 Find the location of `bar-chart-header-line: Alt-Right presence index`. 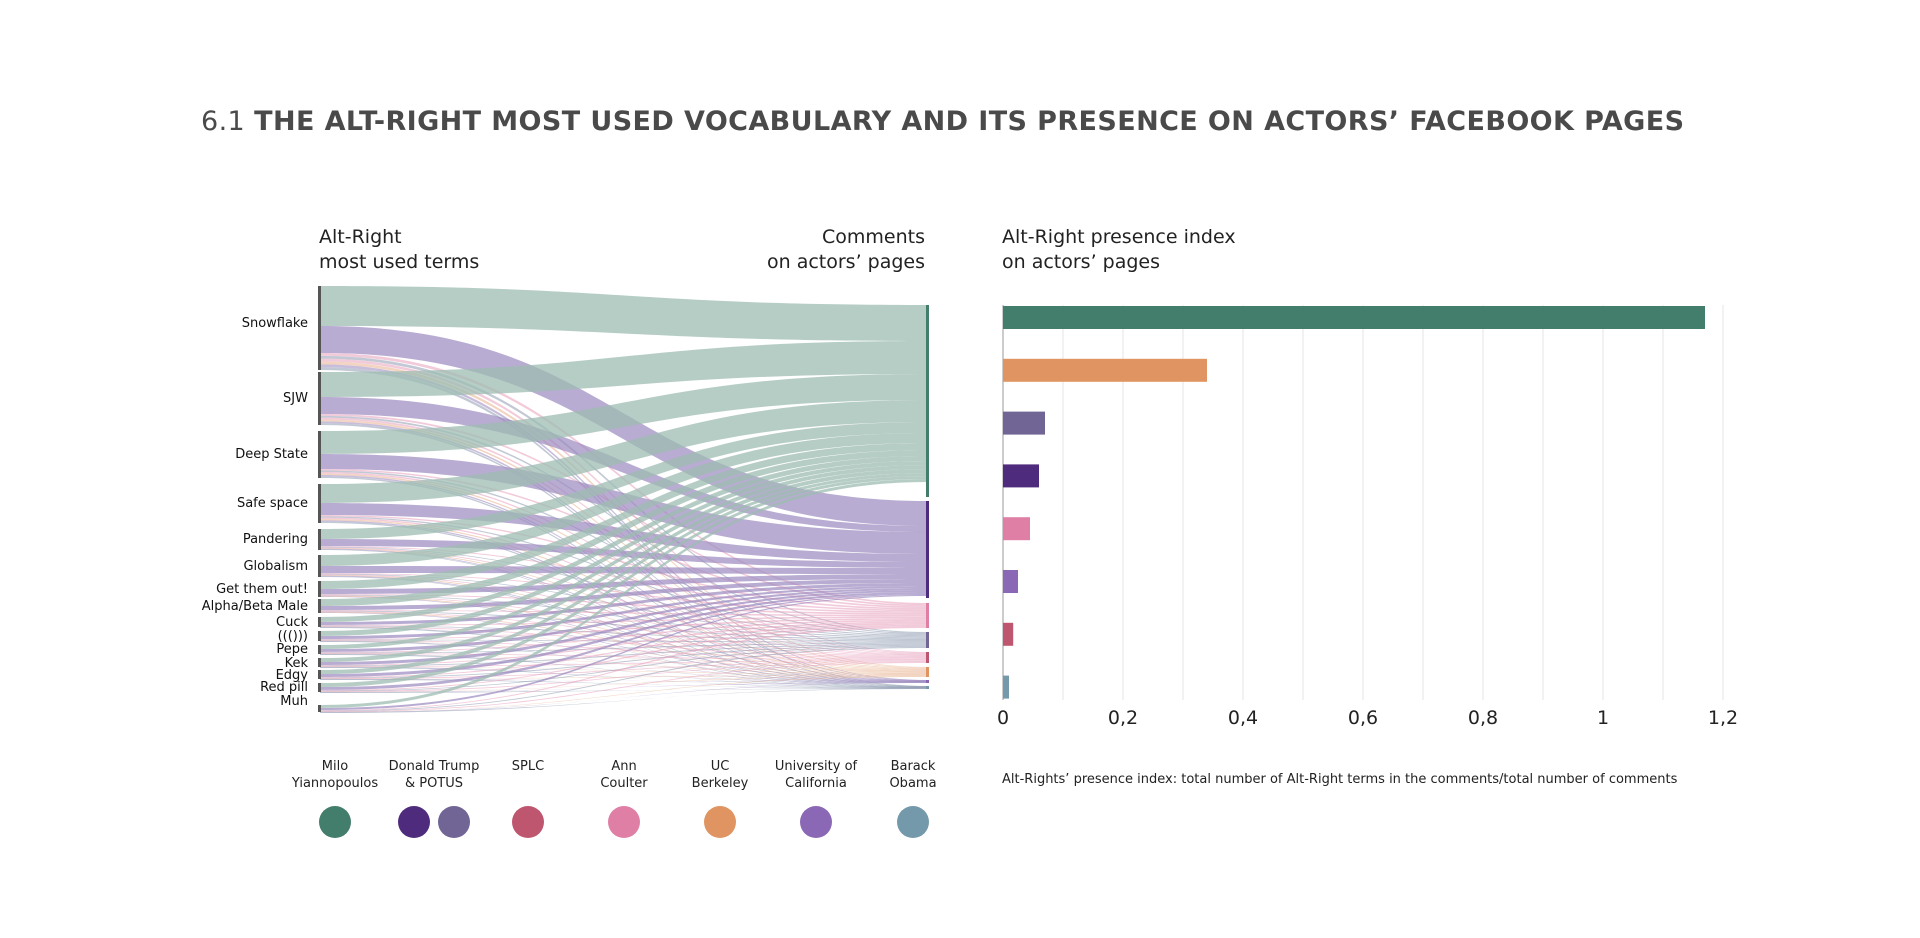

bar-chart-header-line: Alt-Right presence index is located at coordinates (1119, 237).